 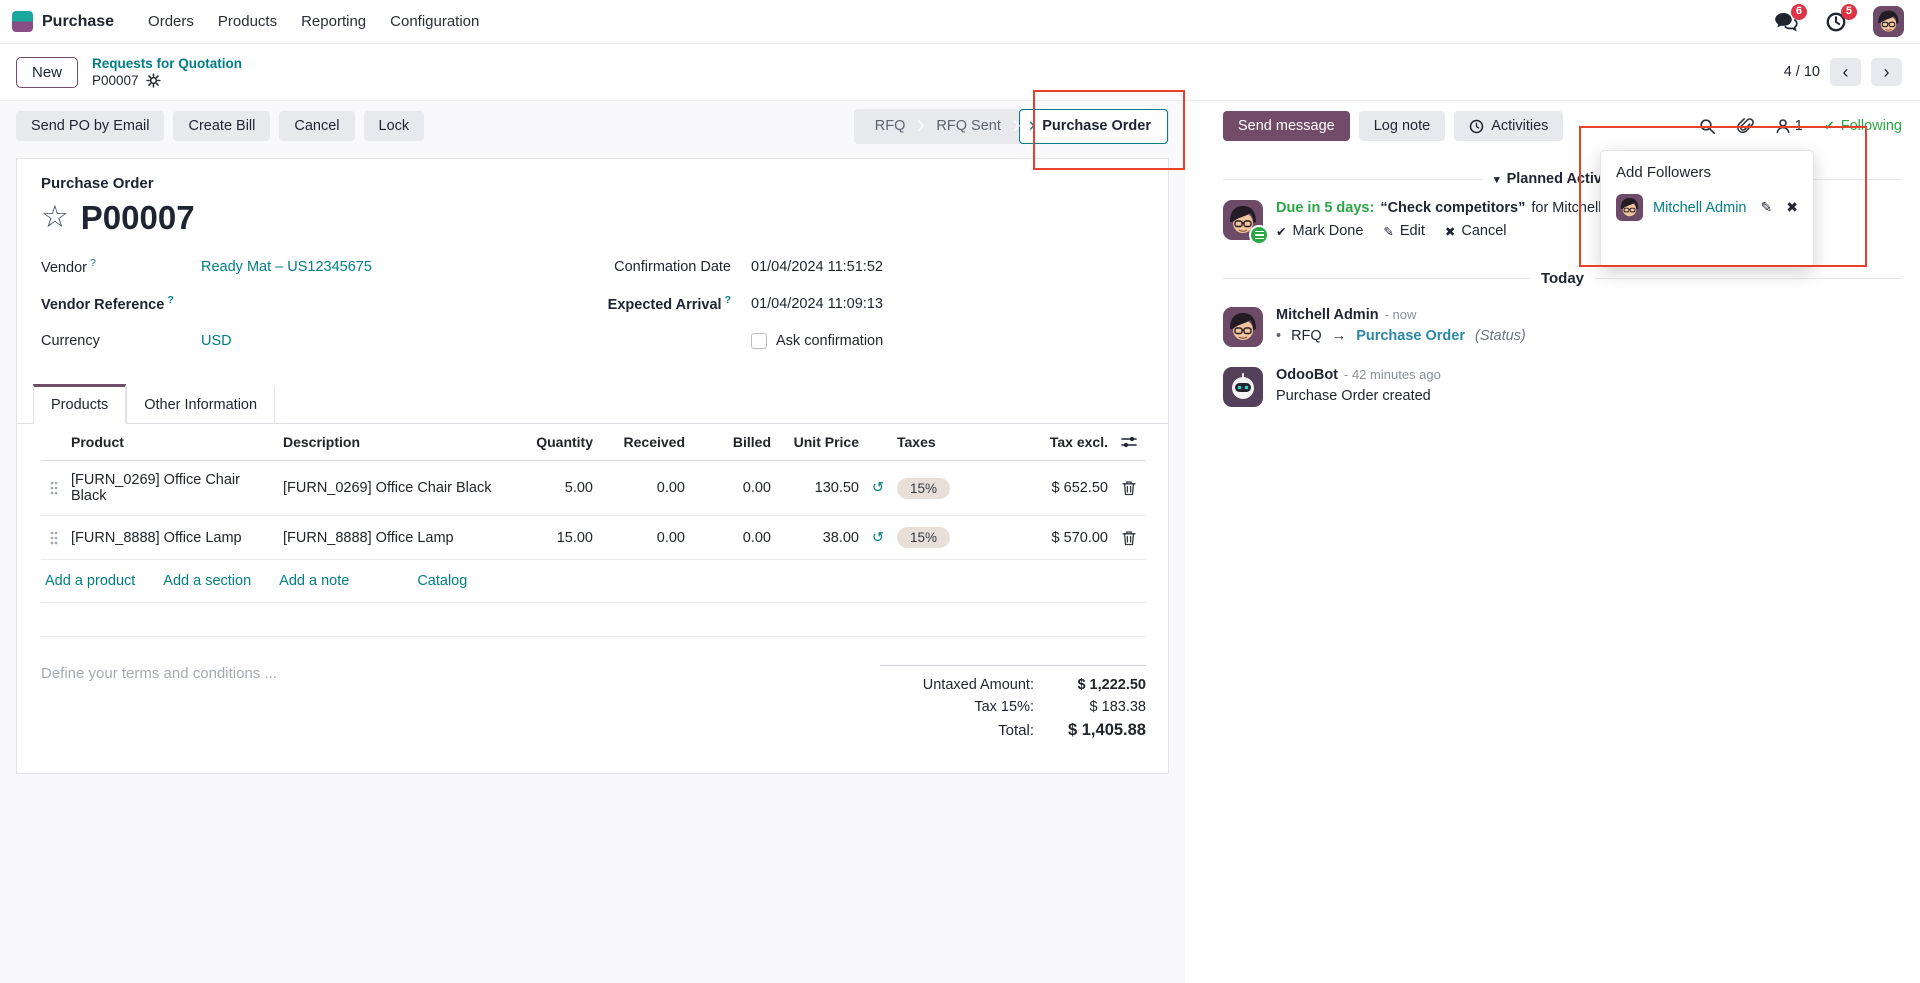 What do you see at coordinates (1562, 179) in the screenshot?
I see `planned-activities-toggle: ▾ Planned Activities` at bounding box center [1562, 179].